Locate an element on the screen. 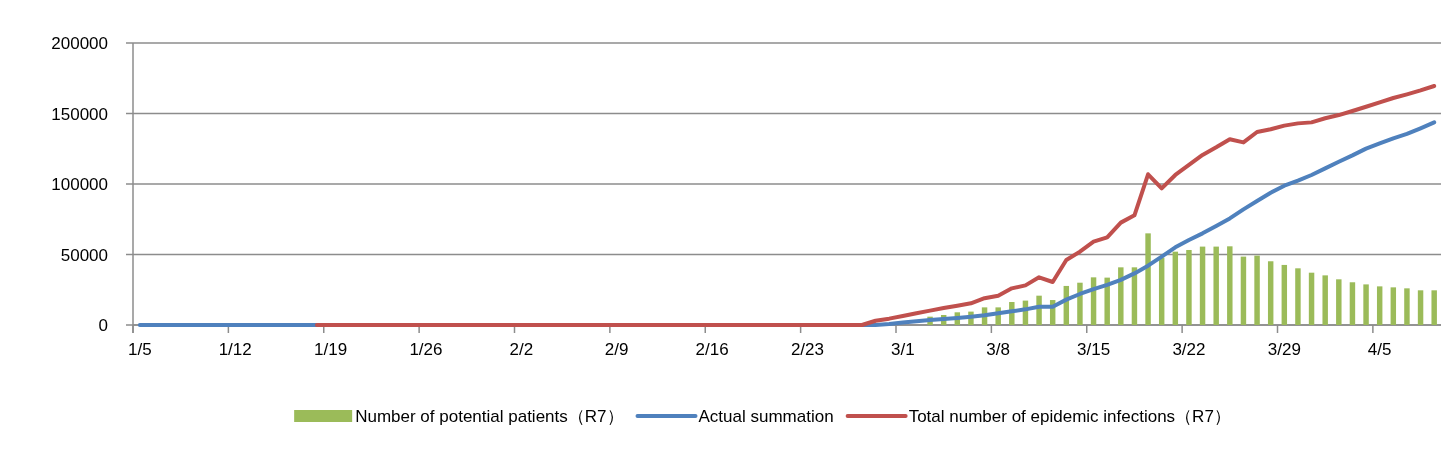 The image size is (1445, 451). x-tick-label: 2/9 is located at coordinates (616, 349).